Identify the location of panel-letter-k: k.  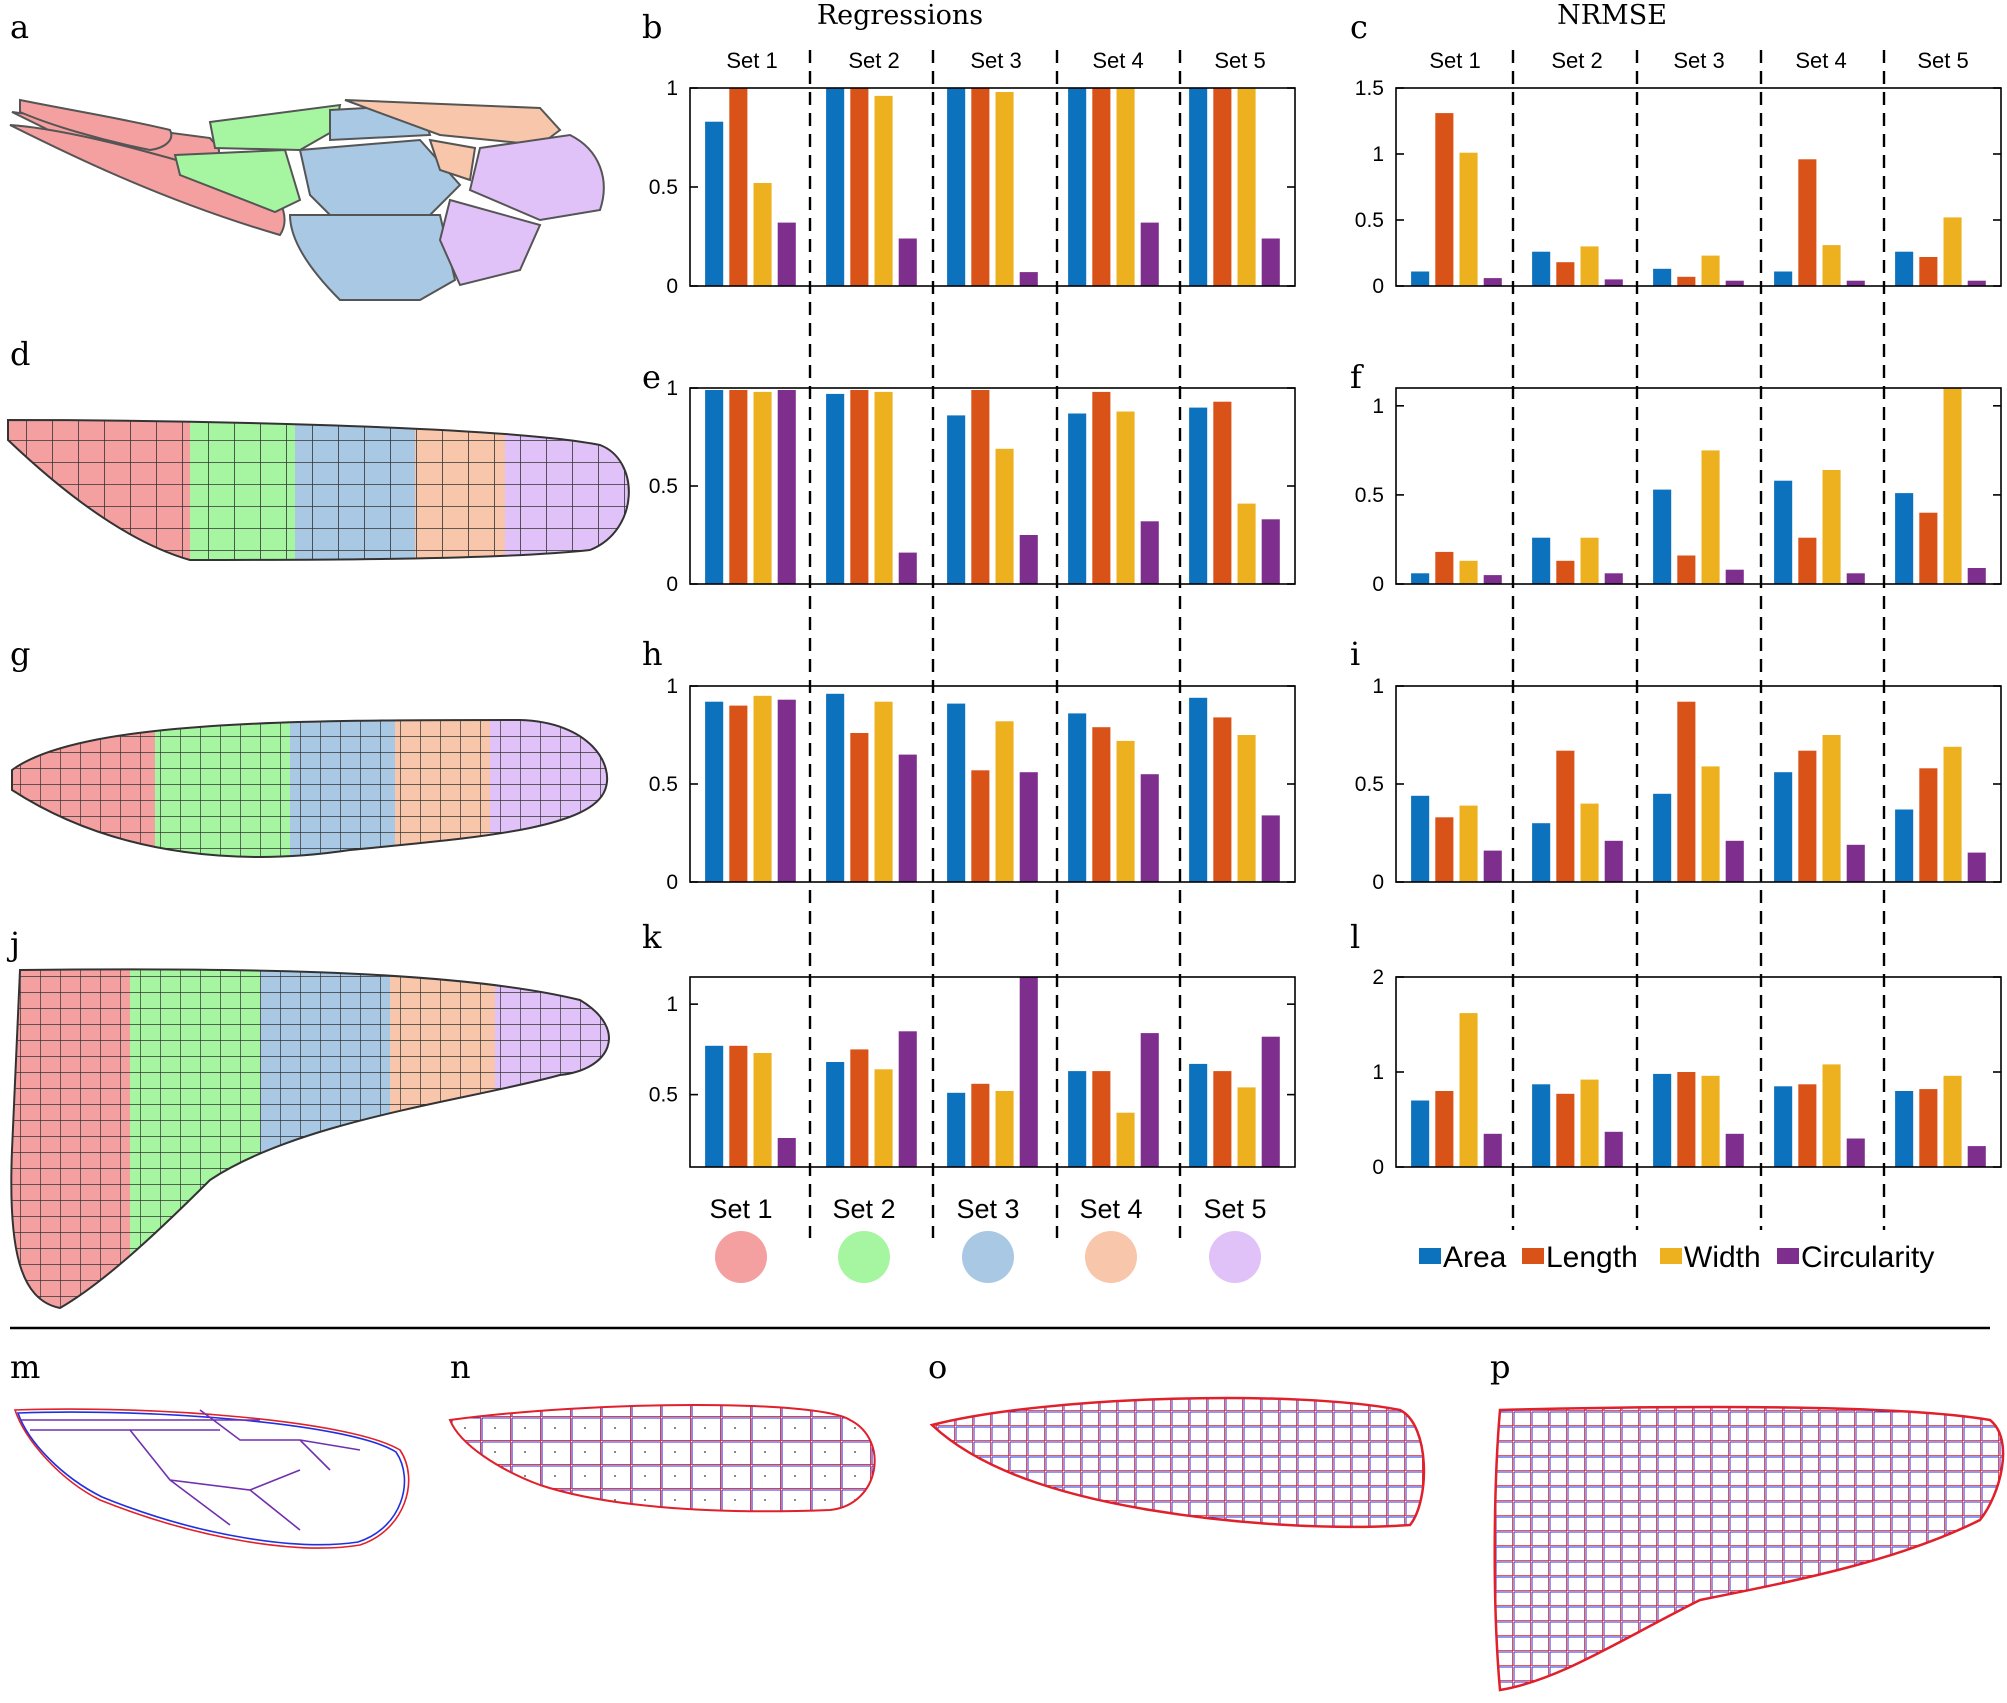
(652, 937).